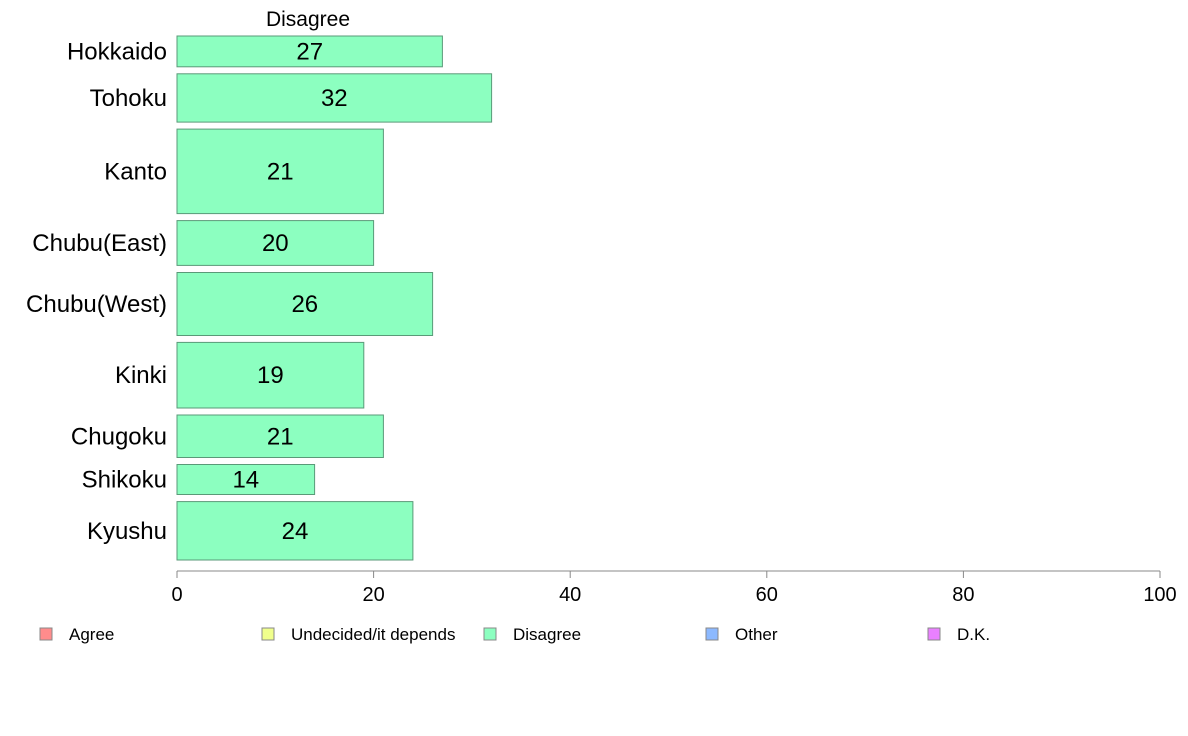 Image resolution: width=1188 pixels, height=736 pixels. I want to click on bar-value-label: 19, so click(270, 375).